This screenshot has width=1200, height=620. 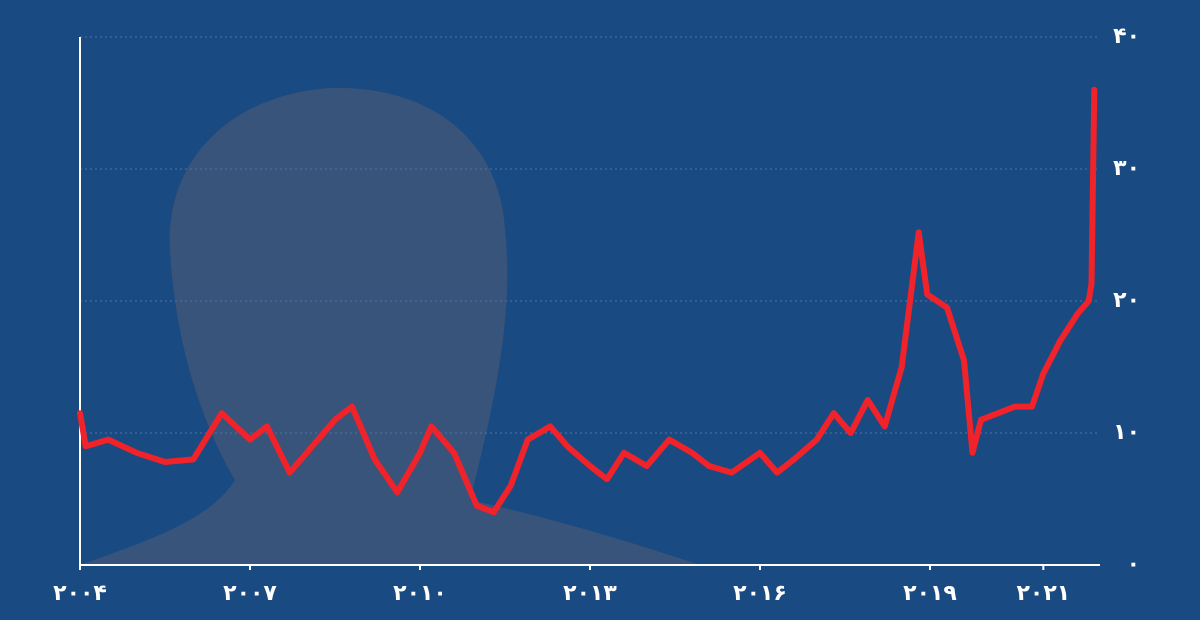 I want to click on x-tick-label: ۲۰۱۶, so click(x=760, y=593).